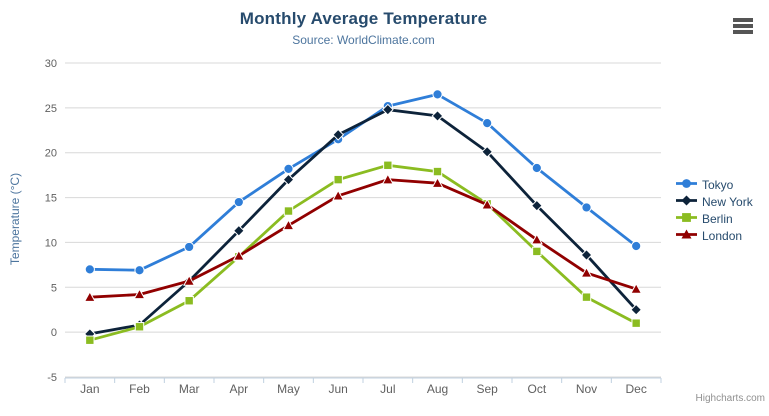 The width and height of the screenshot is (769, 416). What do you see at coordinates (727, 201) in the screenshot?
I see `legend-label: New York` at bounding box center [727, 201].